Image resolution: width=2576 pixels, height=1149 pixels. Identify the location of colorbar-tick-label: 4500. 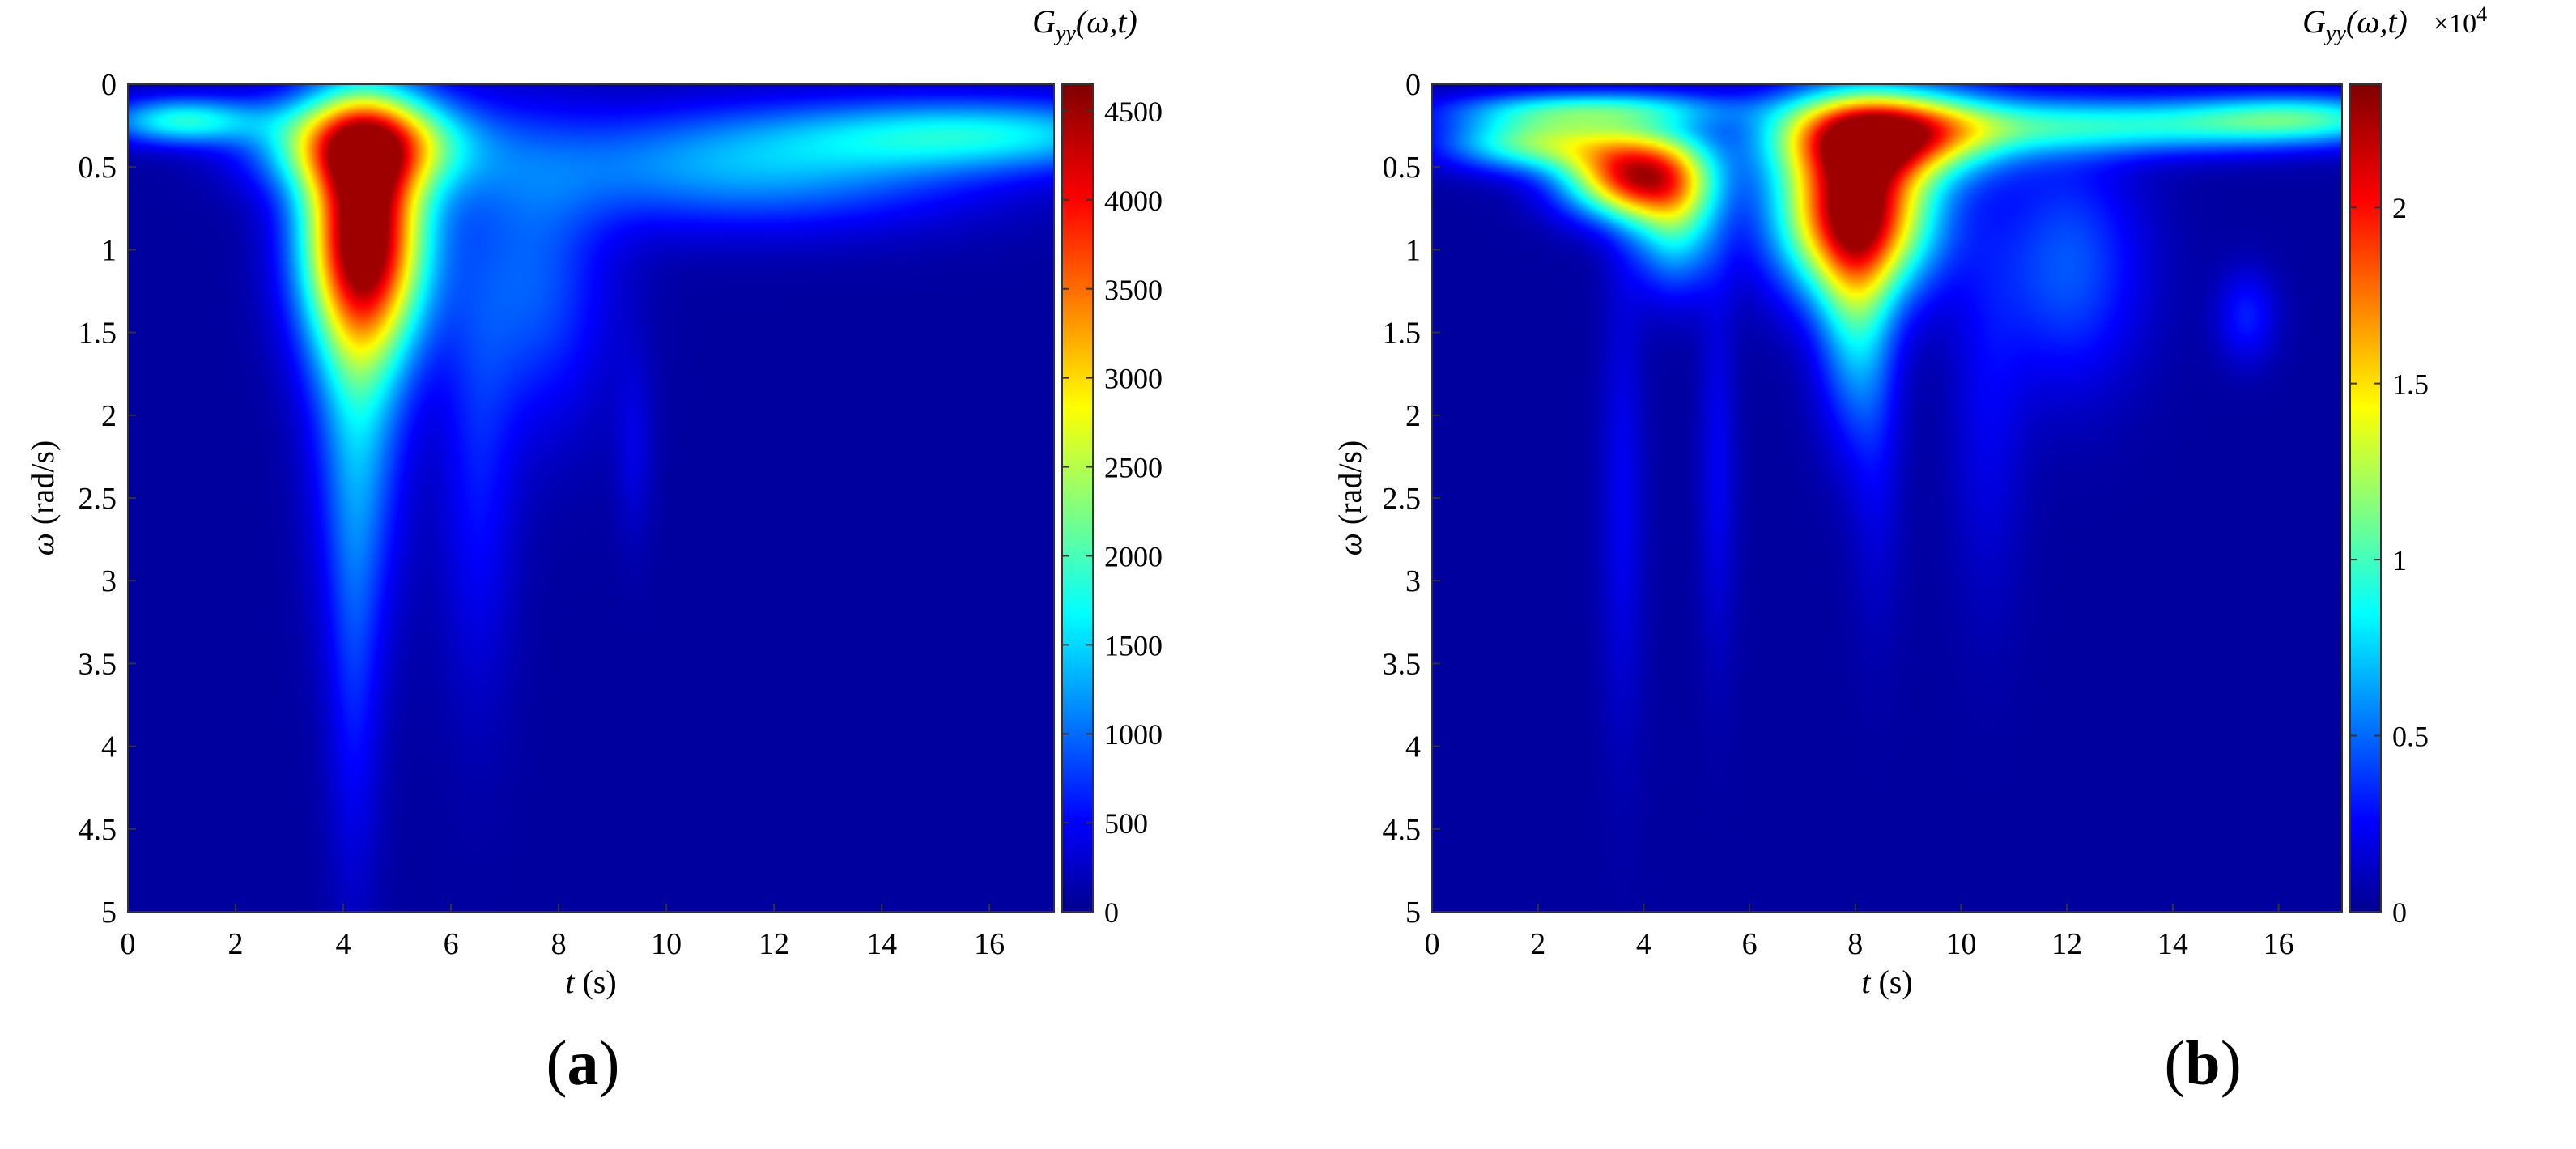
(1133, 112).